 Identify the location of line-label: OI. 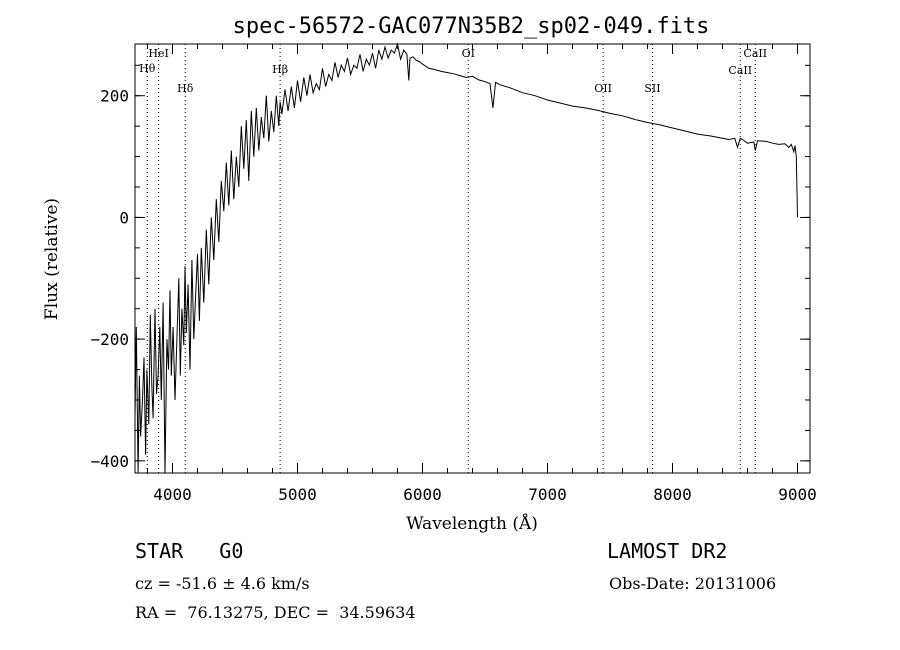
(468, 53).